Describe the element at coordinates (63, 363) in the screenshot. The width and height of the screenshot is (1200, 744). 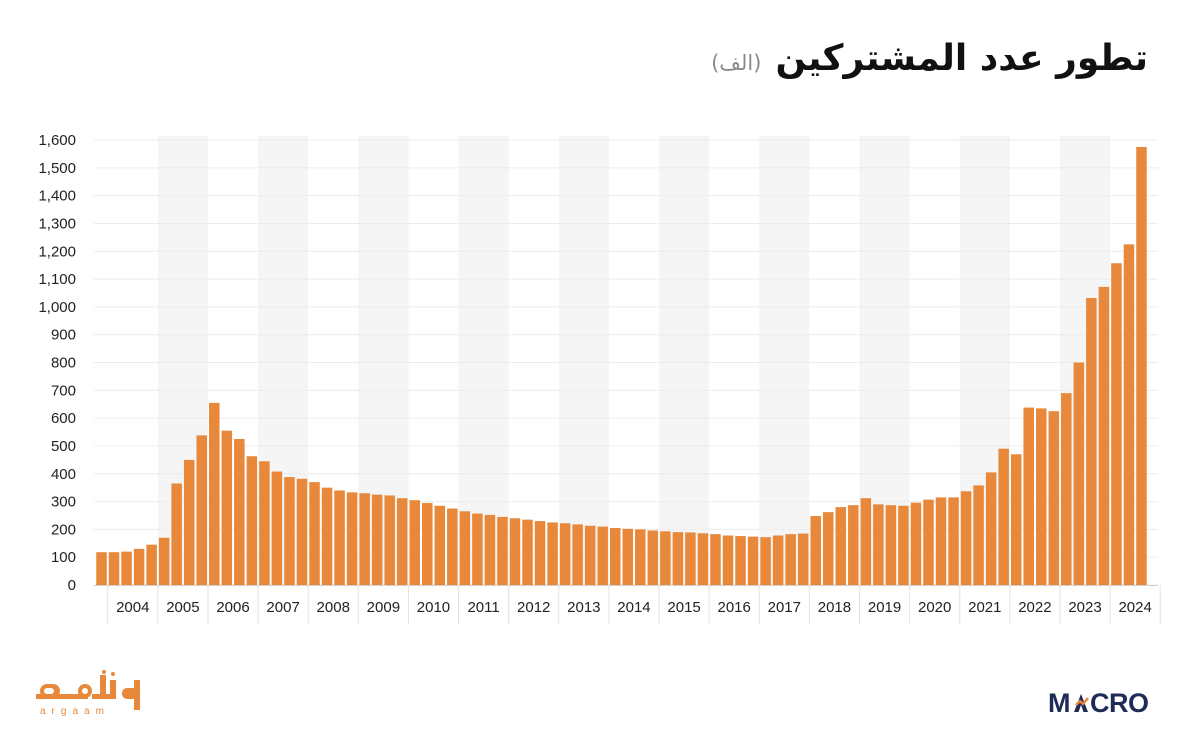
I see `y-tick-label: 800` at that location.